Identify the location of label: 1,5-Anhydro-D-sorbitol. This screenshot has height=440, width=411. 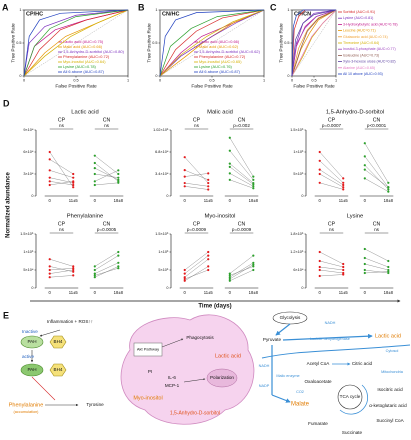
(195, 413).